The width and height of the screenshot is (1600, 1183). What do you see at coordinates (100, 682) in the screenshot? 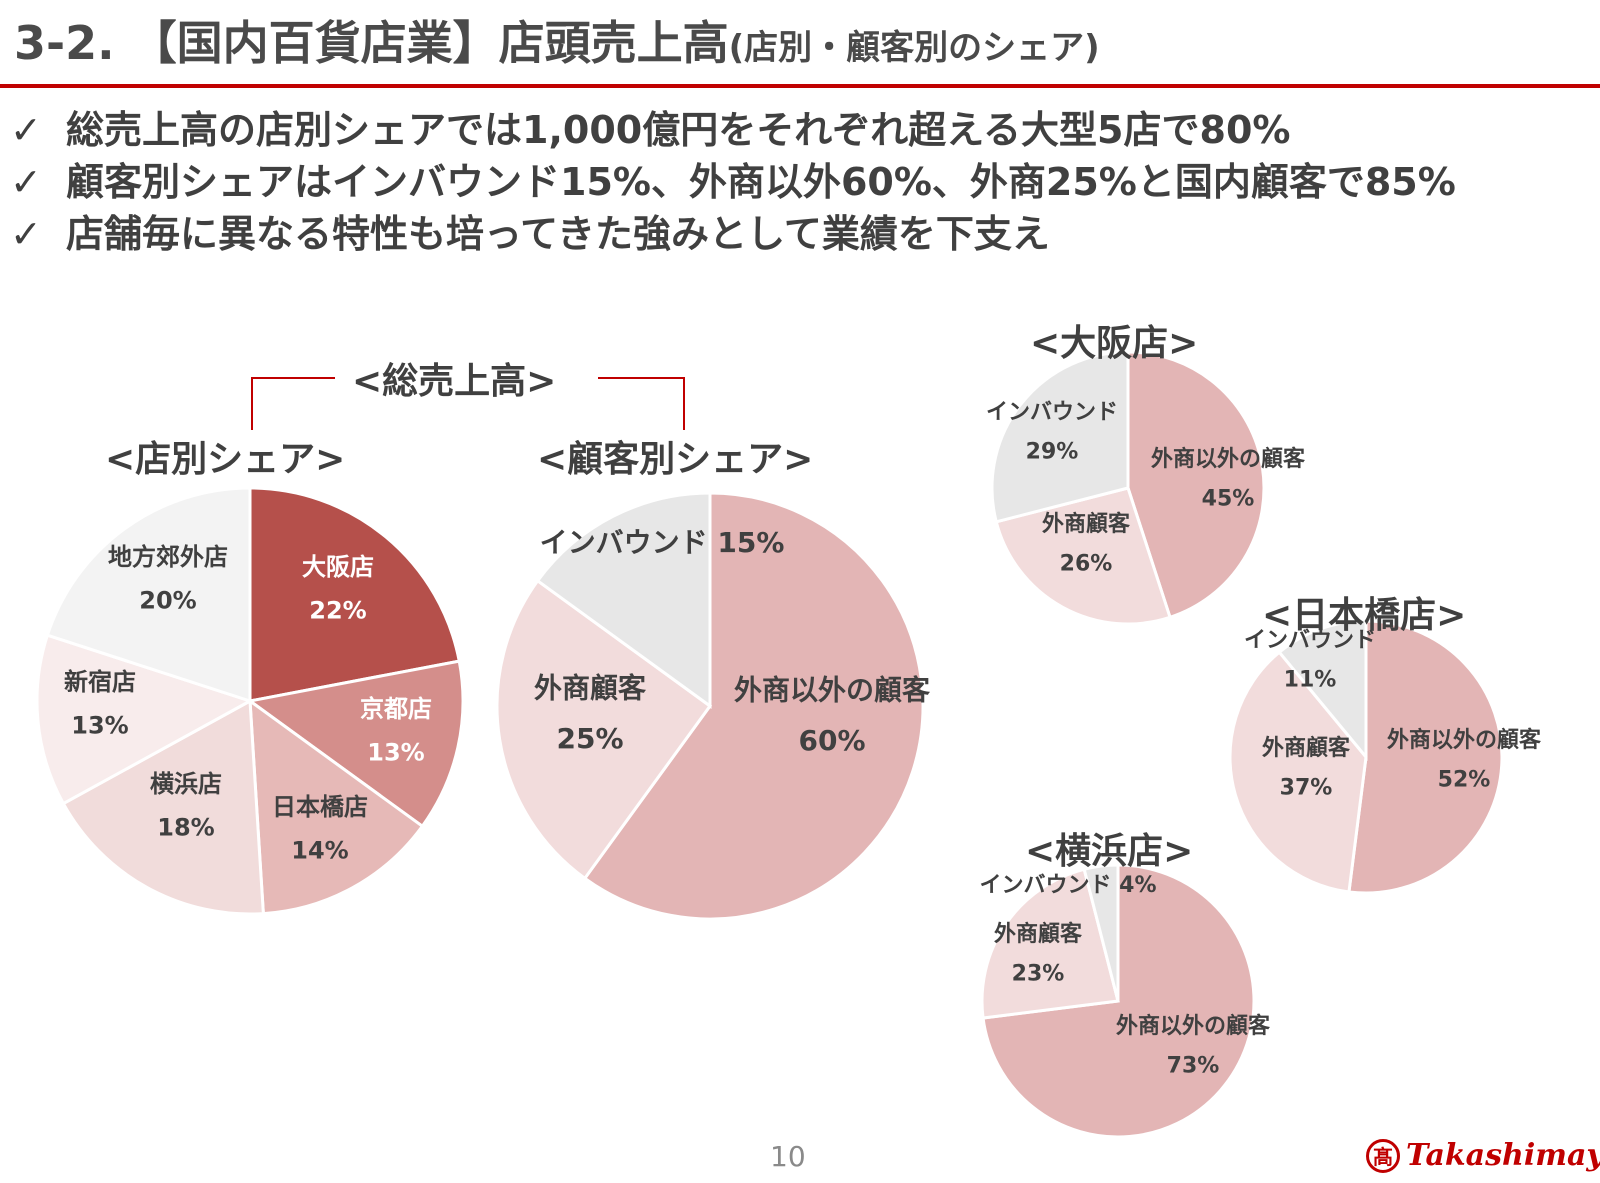
I see `slice-label: 新宿店` at bounding box center [100, 682].